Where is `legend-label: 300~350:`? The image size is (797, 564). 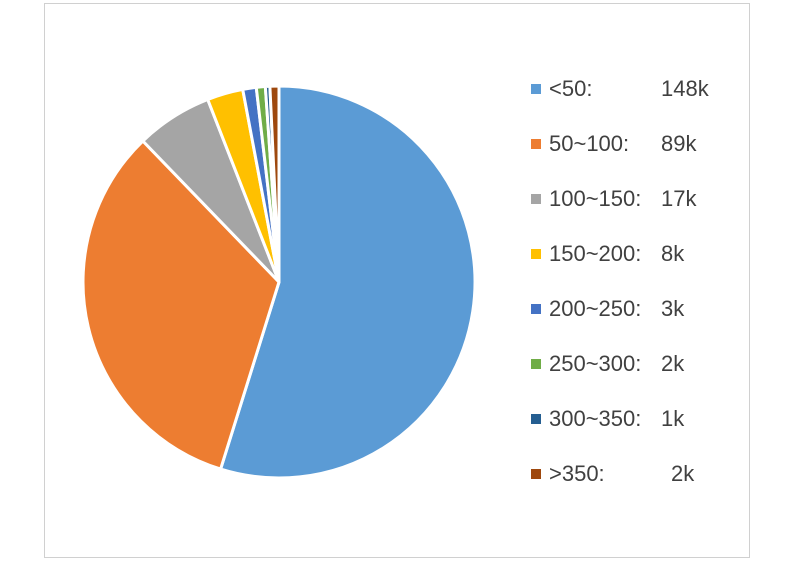 legend-label: 300~350: is located at coordinates (595, 418).